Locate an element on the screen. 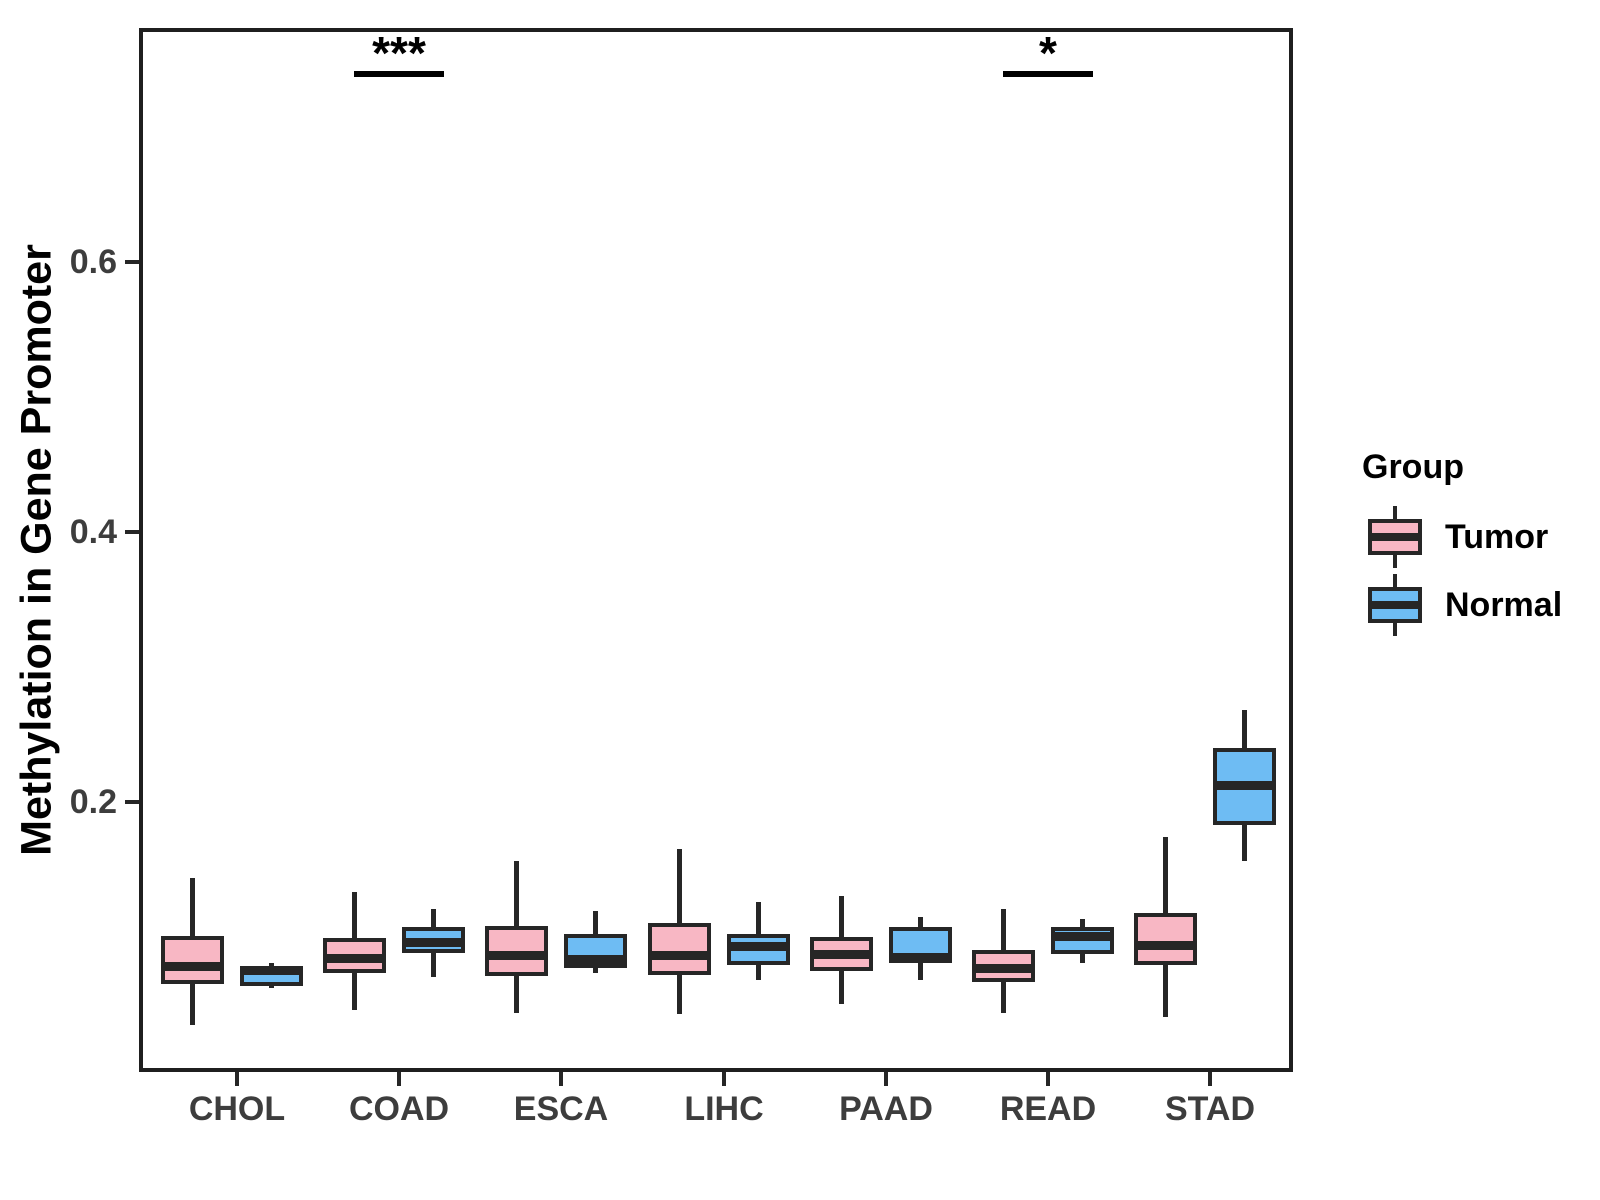 The height and width of the screenshot is (1200, 1600). legend-label-tumor: Tumor is located at coordinates (1497, 537).